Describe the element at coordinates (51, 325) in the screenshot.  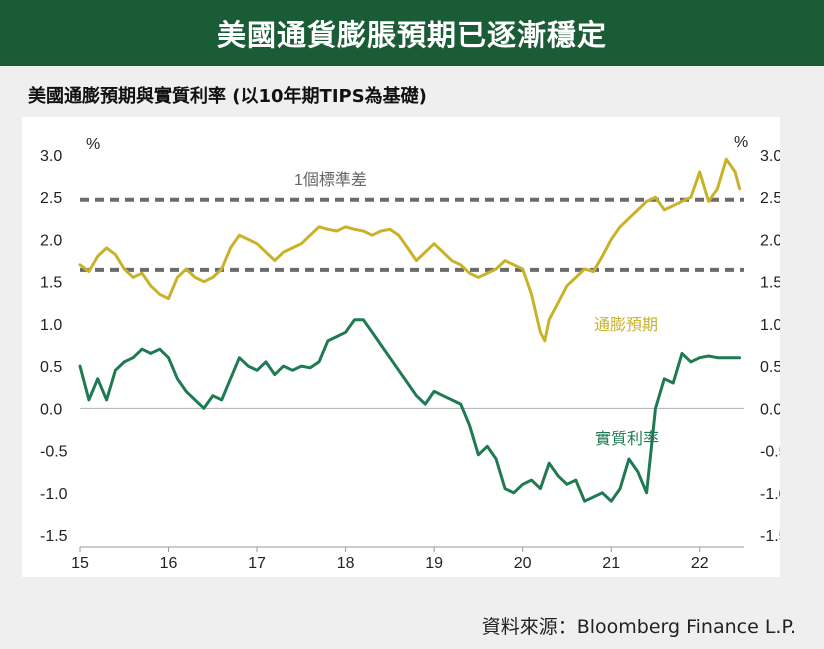
I see `y-tick-label-left: 1.0` at that location.